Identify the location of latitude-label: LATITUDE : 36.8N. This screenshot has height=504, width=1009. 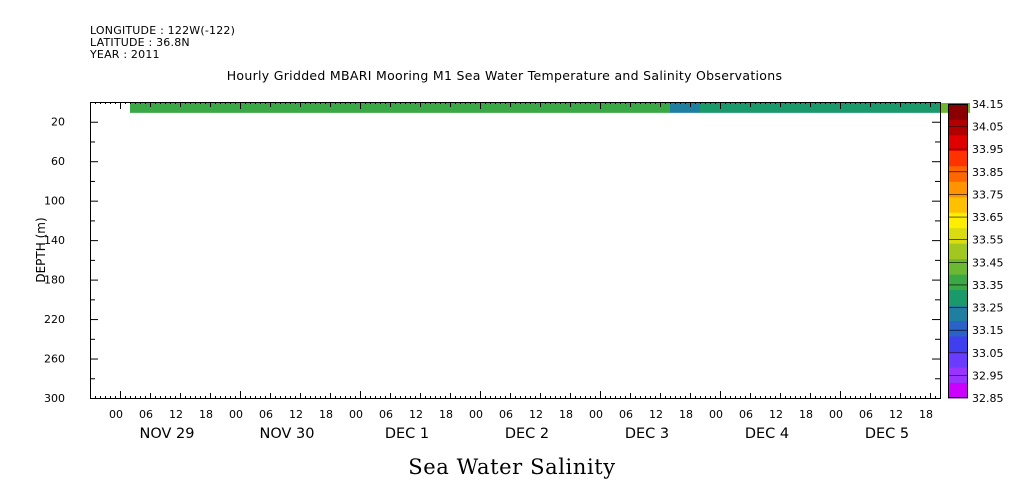
(140, 42).